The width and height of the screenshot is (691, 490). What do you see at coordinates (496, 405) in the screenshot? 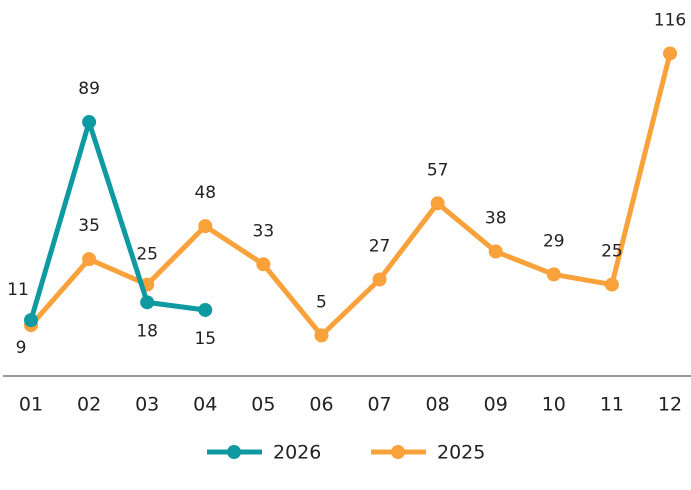
I see `x-tick-label: 09` at bounding box center [496, 405].